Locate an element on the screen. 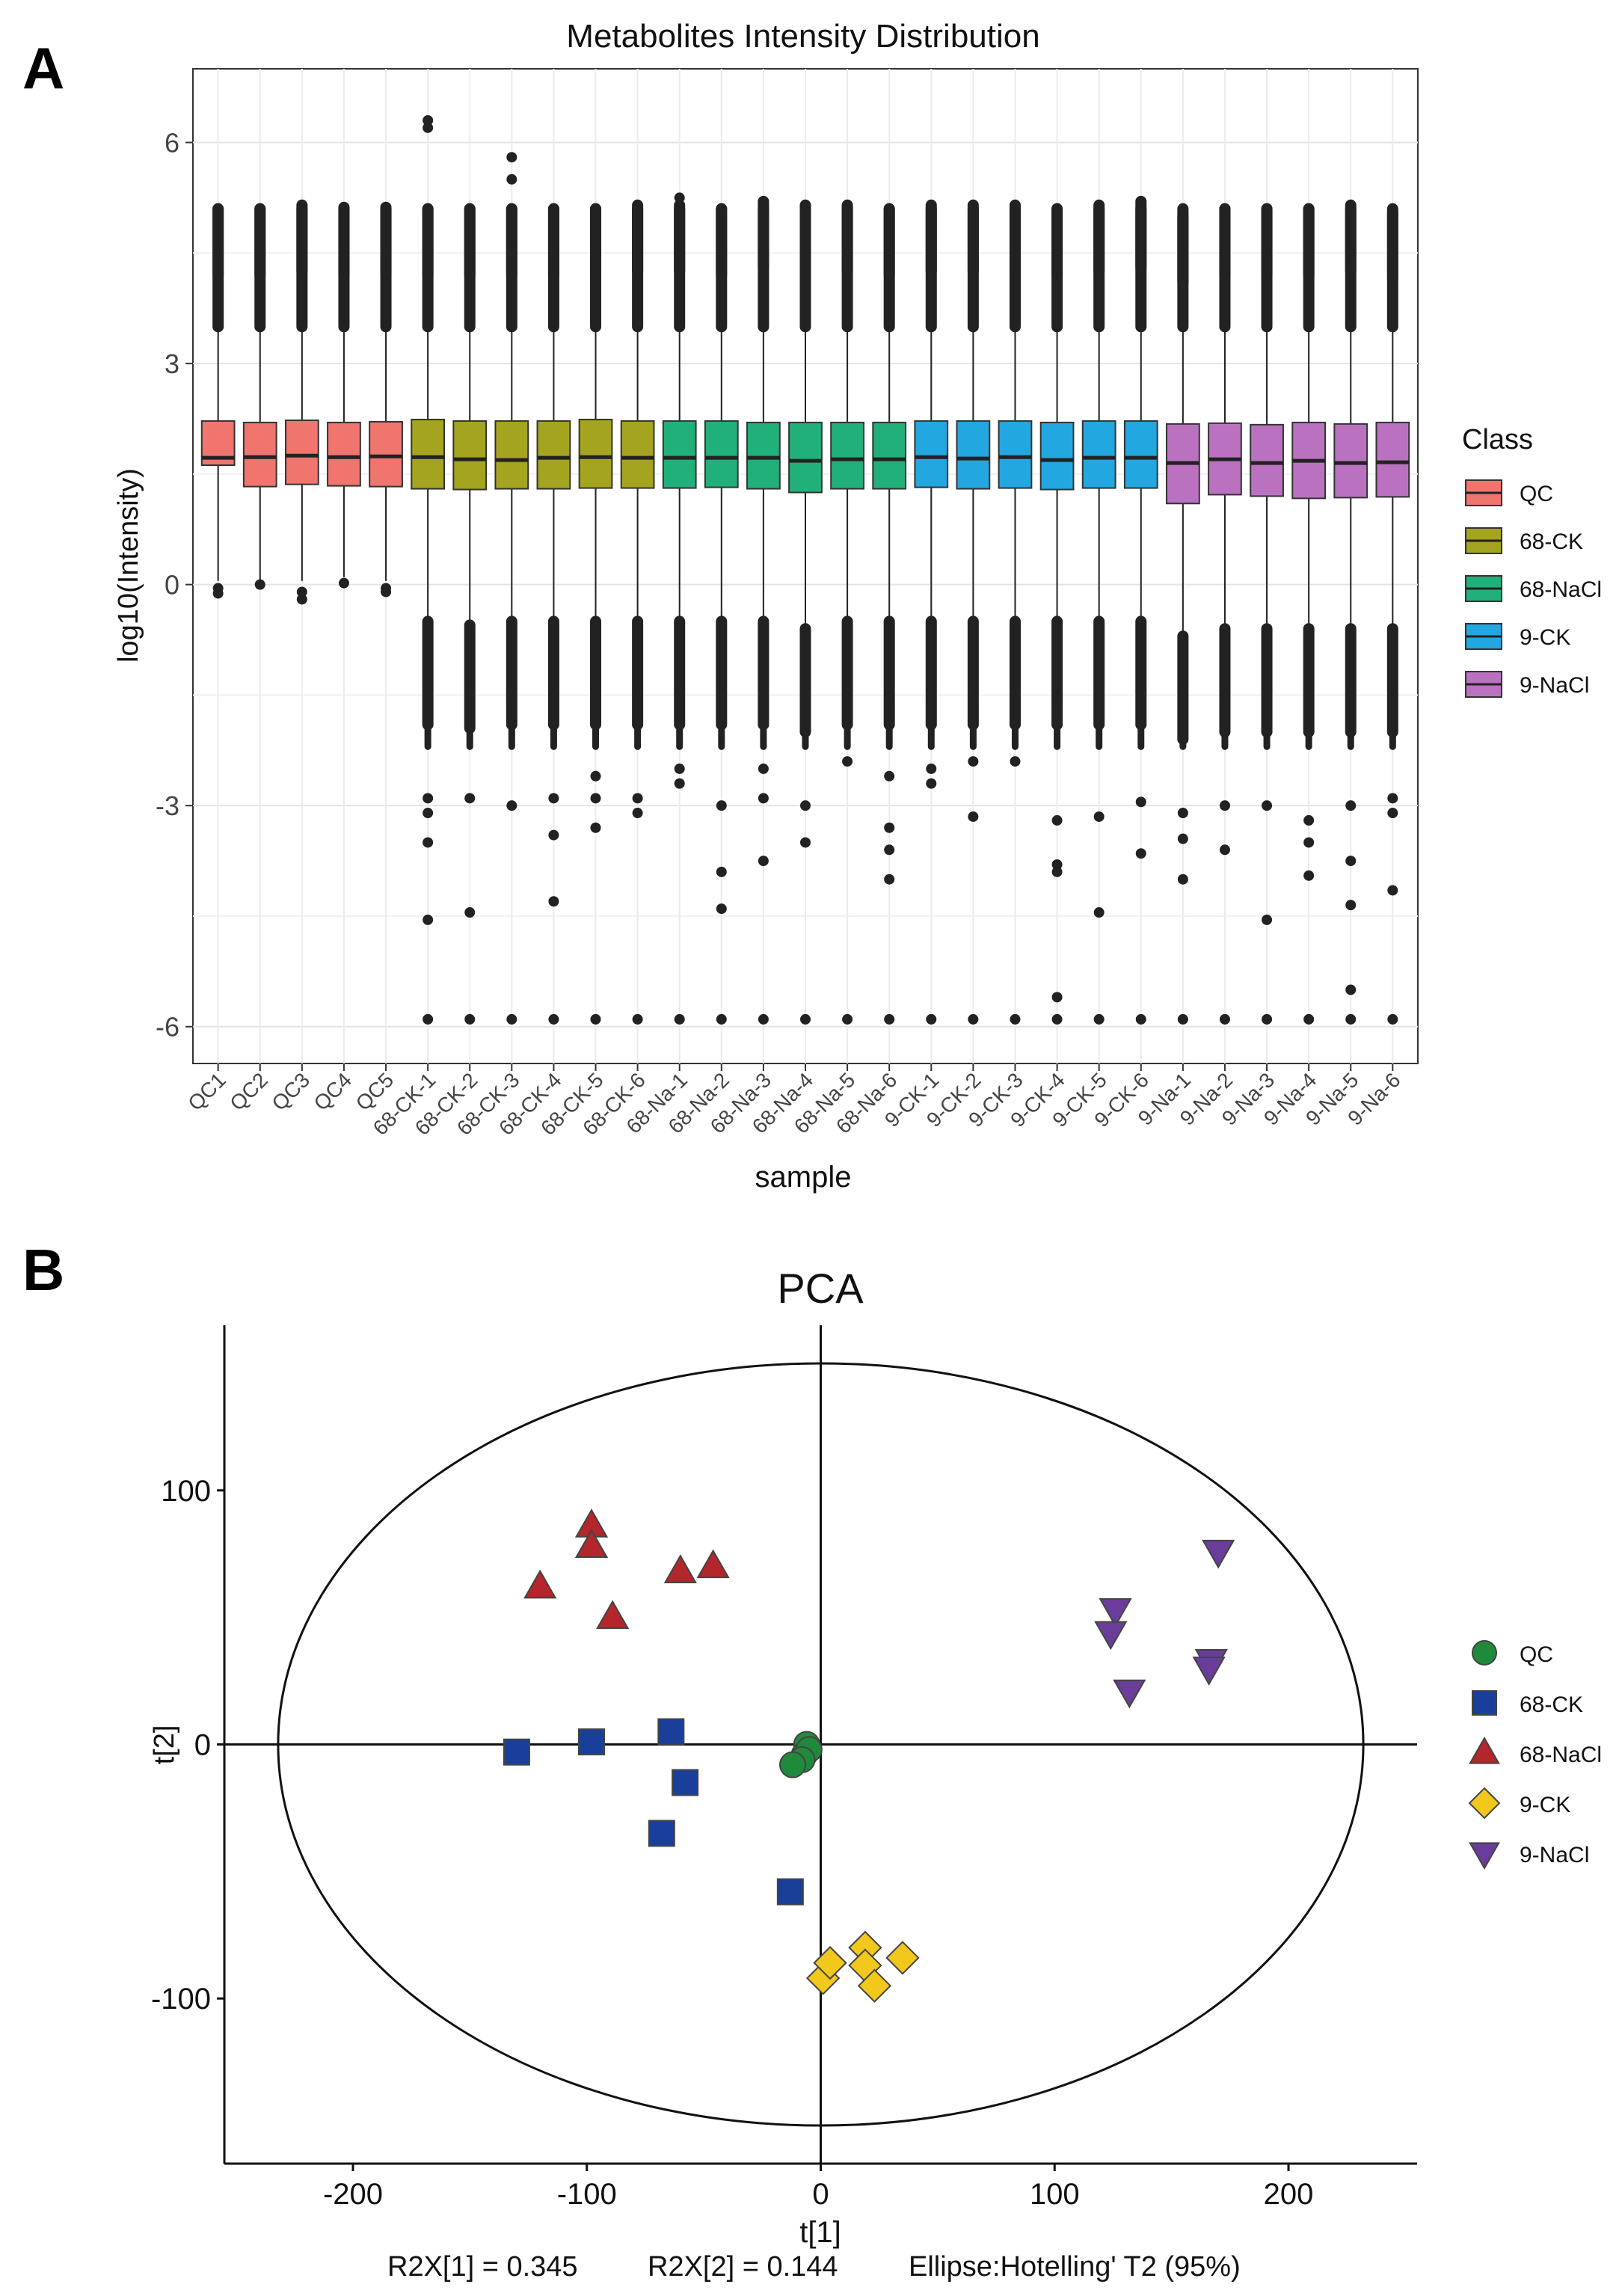 Image resolution: width=1622 pixels, height=2296 pixels. x-tick-label: QC4 is located at coordinates (333, 1091).